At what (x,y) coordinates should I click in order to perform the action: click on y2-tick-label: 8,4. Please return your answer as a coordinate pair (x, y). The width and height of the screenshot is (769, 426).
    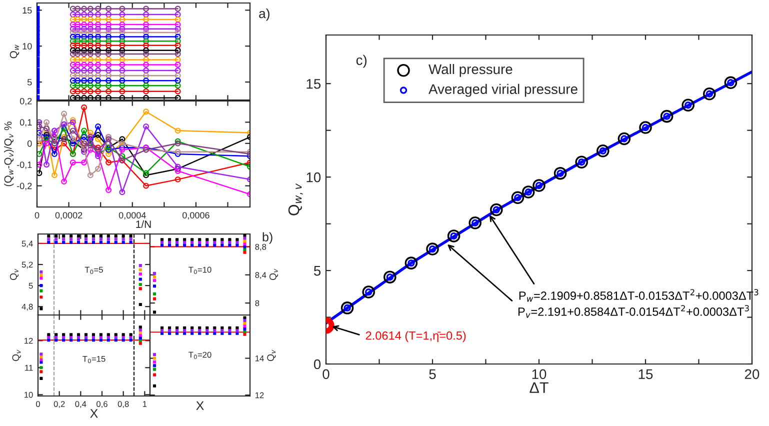
    Looking at the image, I should click on (260, 275).